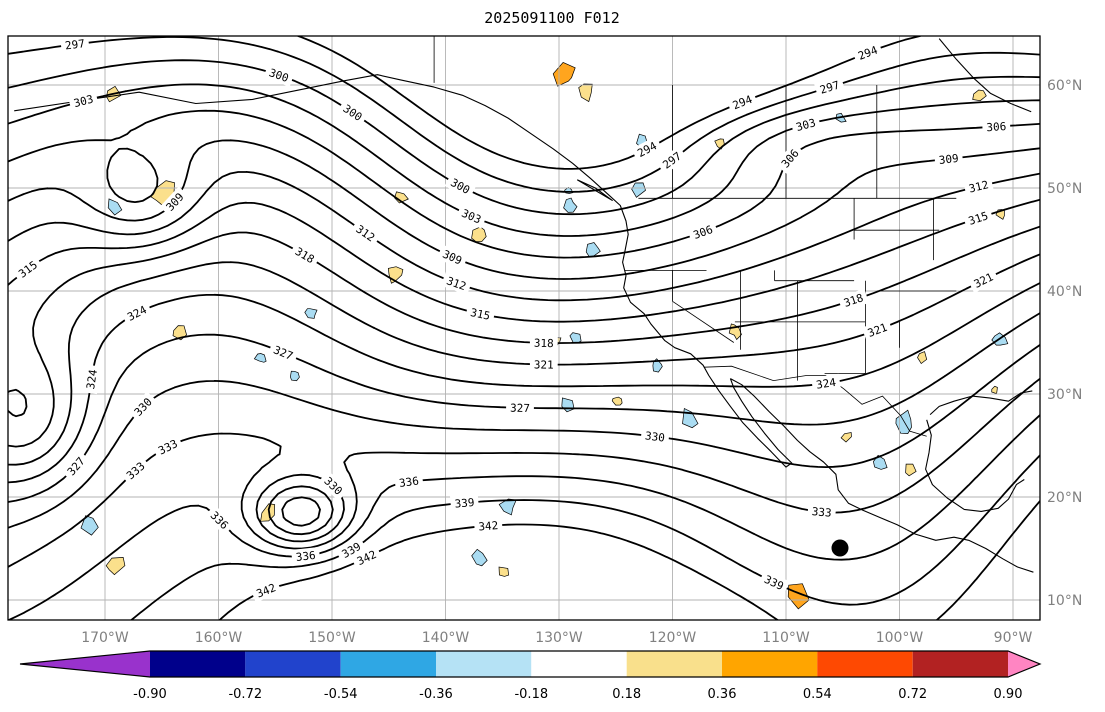 The height and width of the screenshot is (712, 1105). What do you see at coordinates (219, 638) in the screenshot?
I see `x-tick-label: 160°W` at bounding box center [219, 638].